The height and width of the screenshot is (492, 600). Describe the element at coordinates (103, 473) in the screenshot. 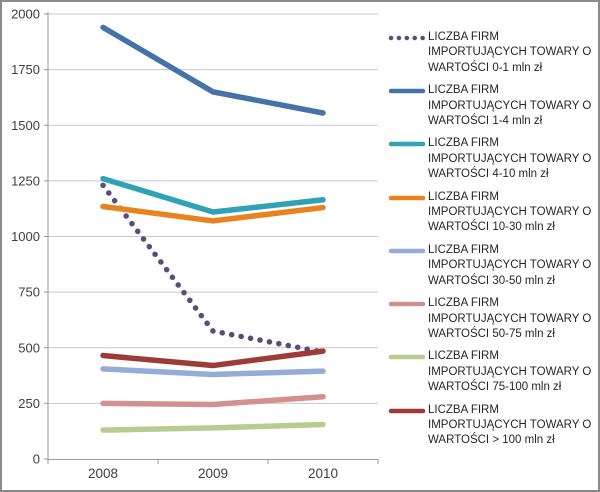

I see `x-tick-label: 2008` at that location.